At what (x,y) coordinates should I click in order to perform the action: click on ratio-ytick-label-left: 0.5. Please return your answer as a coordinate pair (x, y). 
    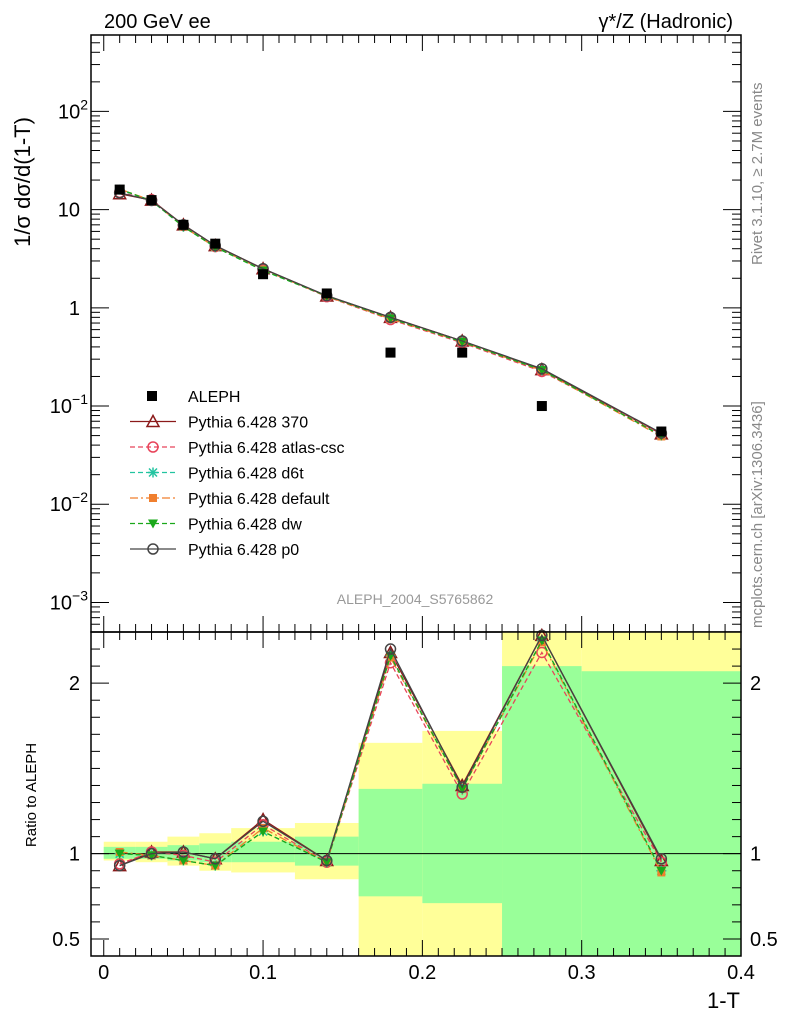
    Looking at the image, I should click on (66, 940).